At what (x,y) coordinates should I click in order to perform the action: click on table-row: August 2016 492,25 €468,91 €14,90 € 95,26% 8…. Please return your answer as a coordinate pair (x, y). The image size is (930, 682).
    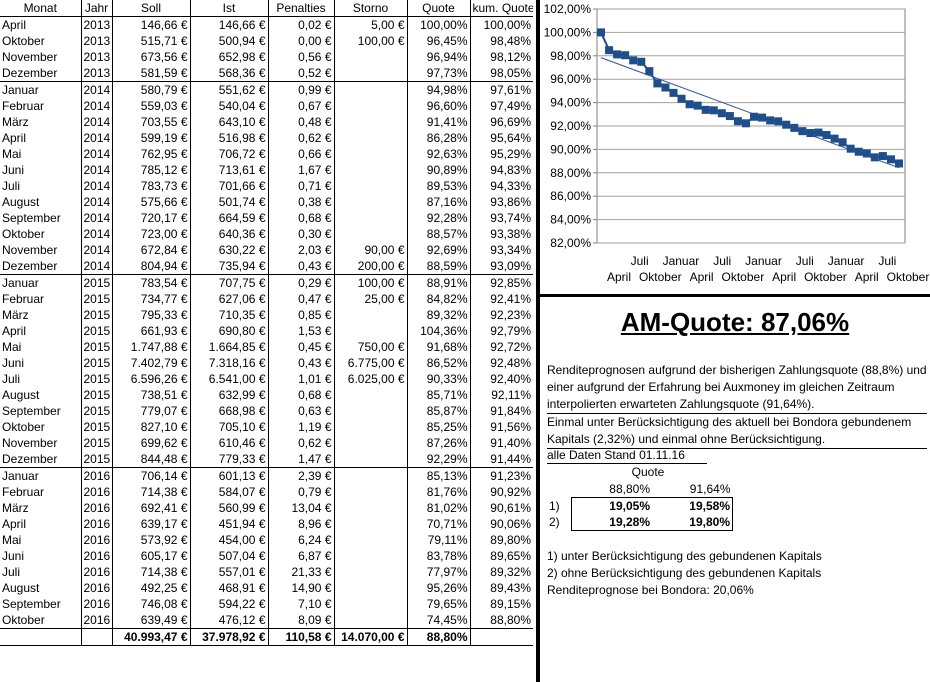
    Looking at the image, I should click on (266, 588).